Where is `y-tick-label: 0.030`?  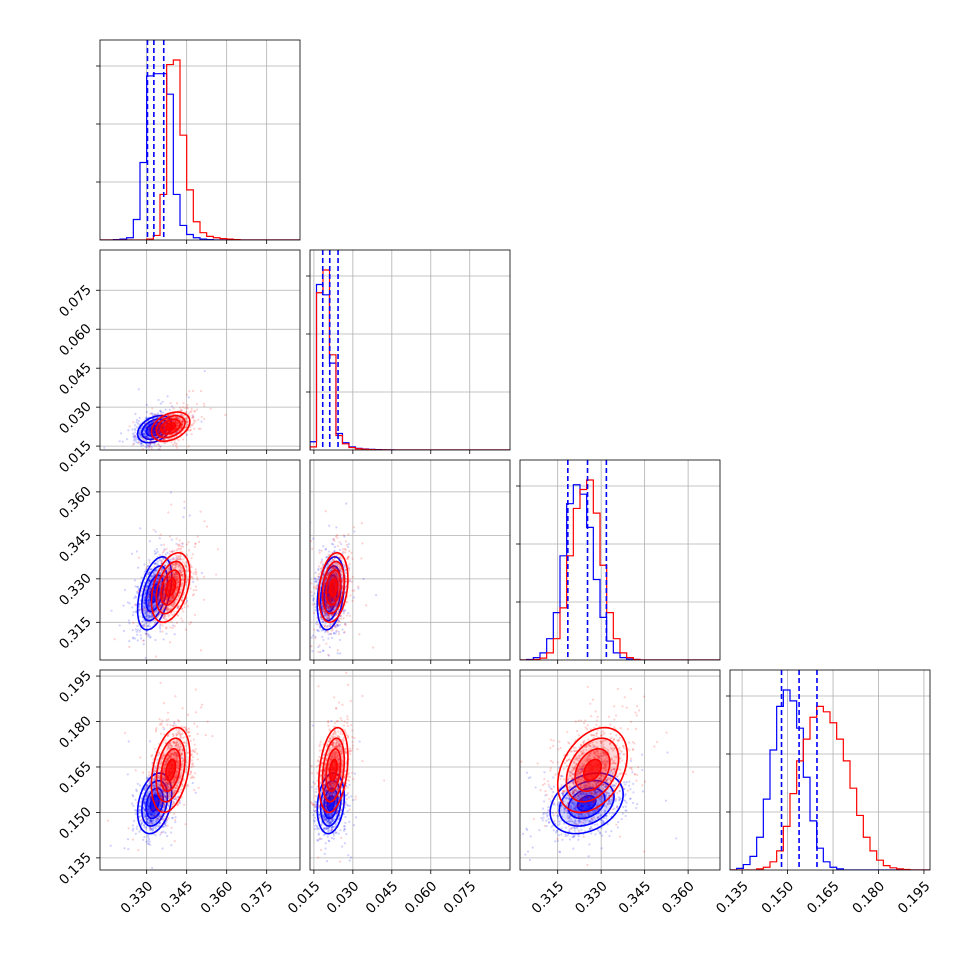 y-tick-label: 0.030 is located at coordinates (75, 418).